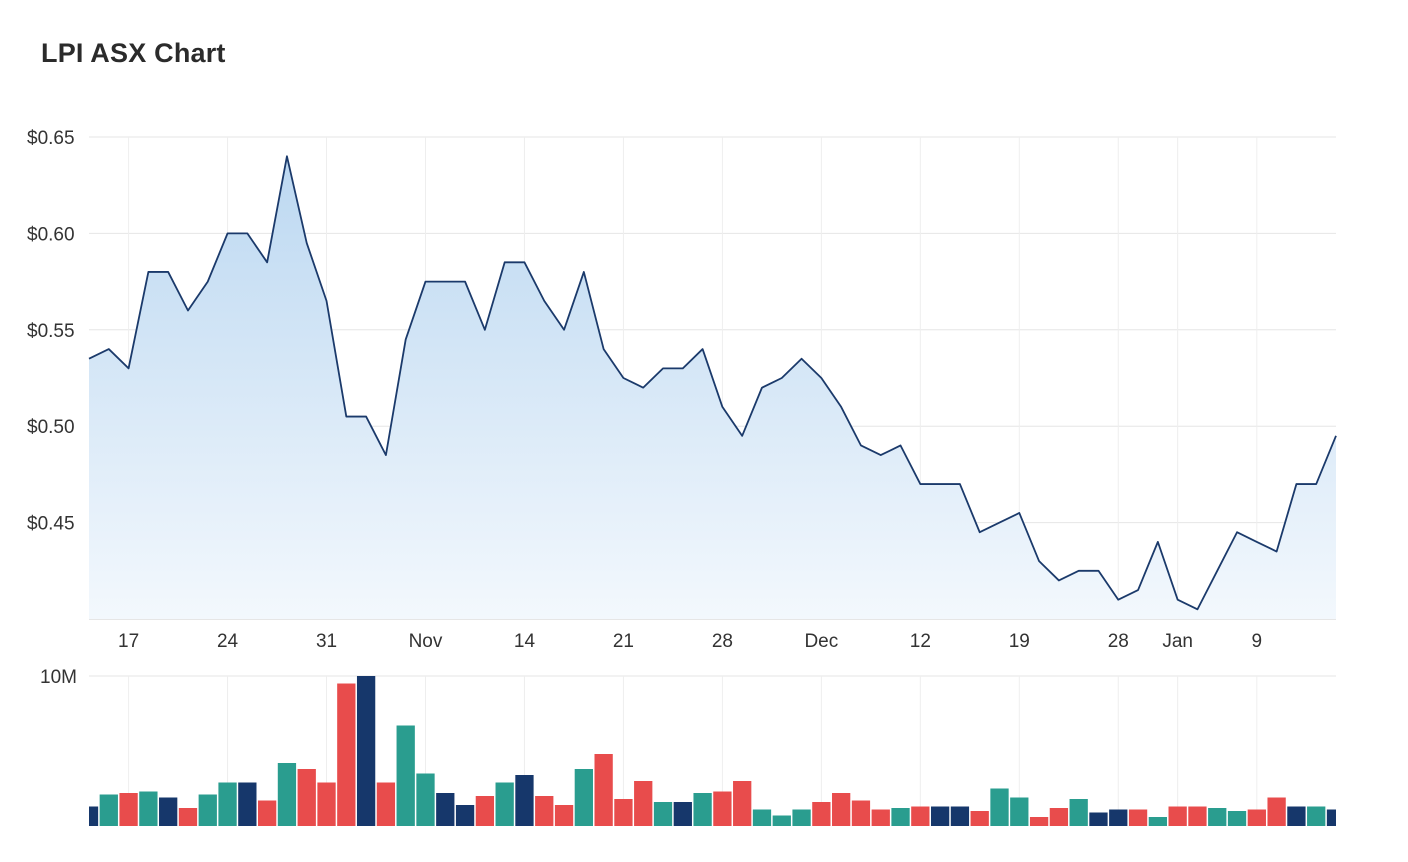  Describe the element at coordinates (51, 234) in the screenshot. I see `price-tick-label: $0.60` at that location.